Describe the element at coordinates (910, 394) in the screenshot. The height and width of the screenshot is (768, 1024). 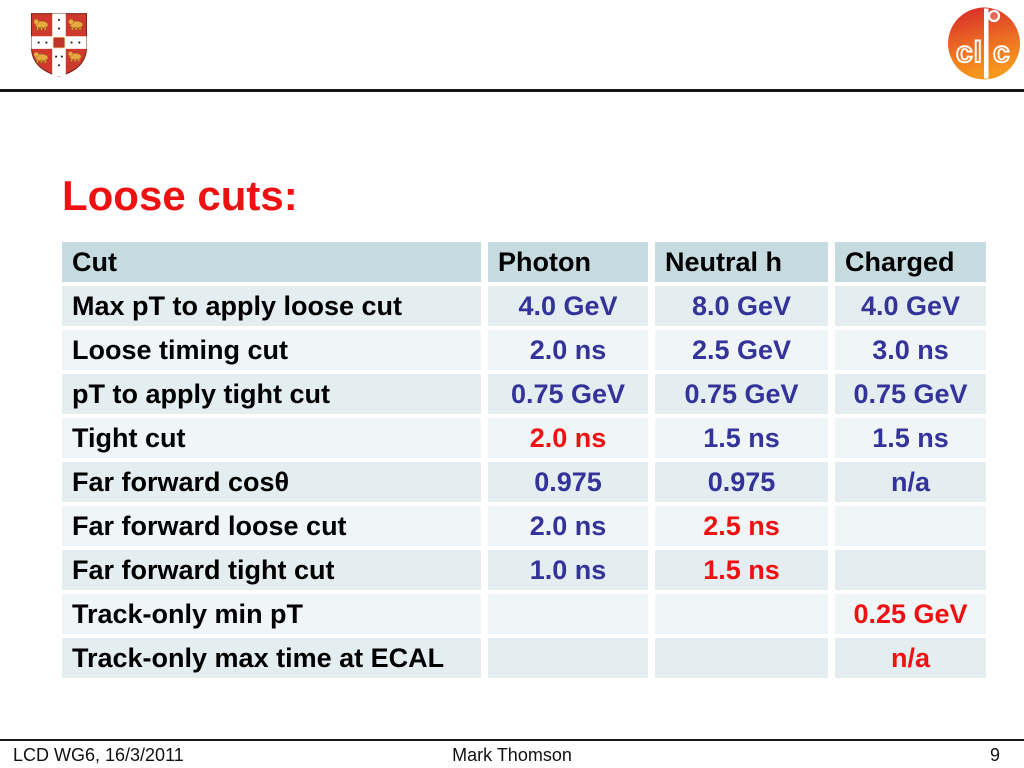
I see `value-cell-charged: 0.75 GeV` at that location.